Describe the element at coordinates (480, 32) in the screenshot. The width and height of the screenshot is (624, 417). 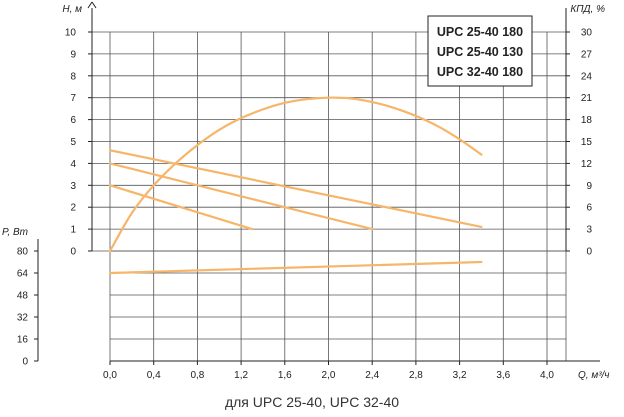
I see `legend-entry: UPC 25-40 180` at that location.